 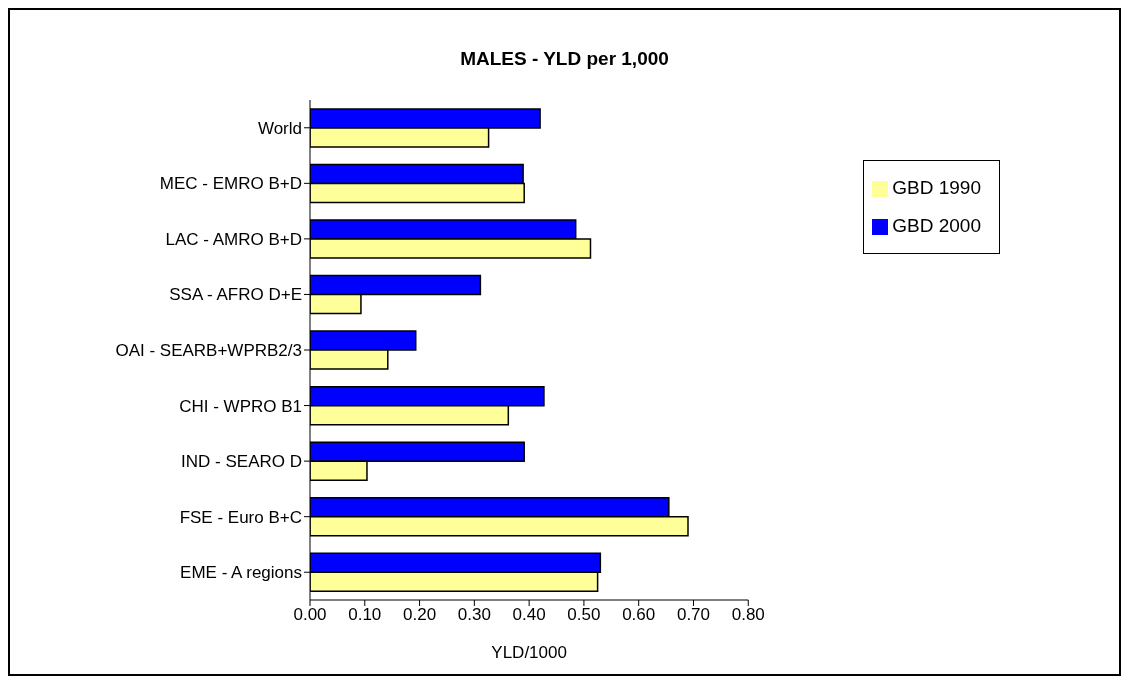 I want to click on y-tick-label: EME - A regions, so click(x=241, y=573).